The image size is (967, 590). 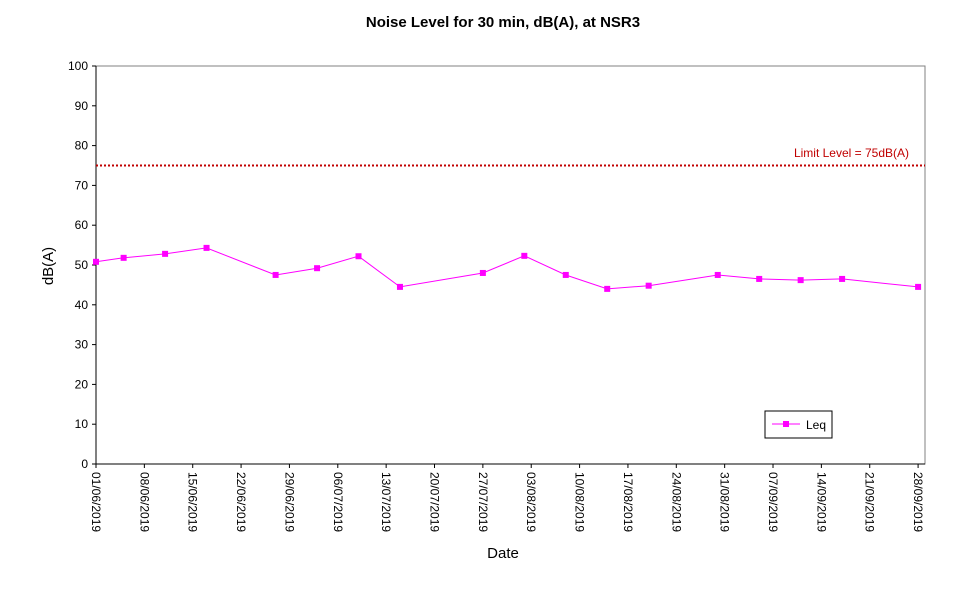 What do you see at coordinates (580, 502) in the screenshot?
I see `x-tick-label: 10/08/2019` at bounding box center [580, 502].